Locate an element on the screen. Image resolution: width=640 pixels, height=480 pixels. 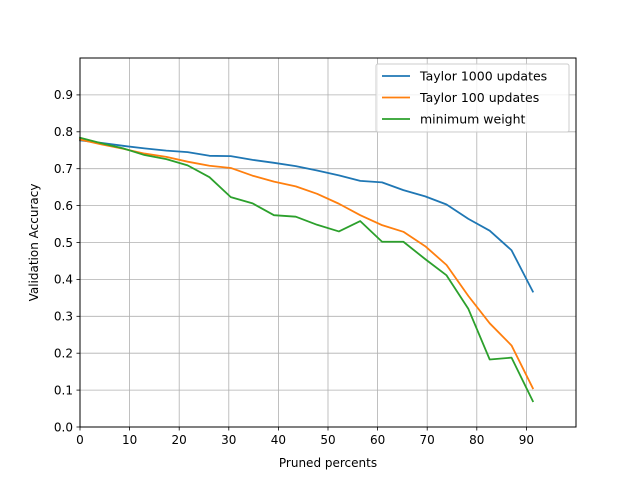
x-tick-label: 10 is located at coordinates (129, 440).